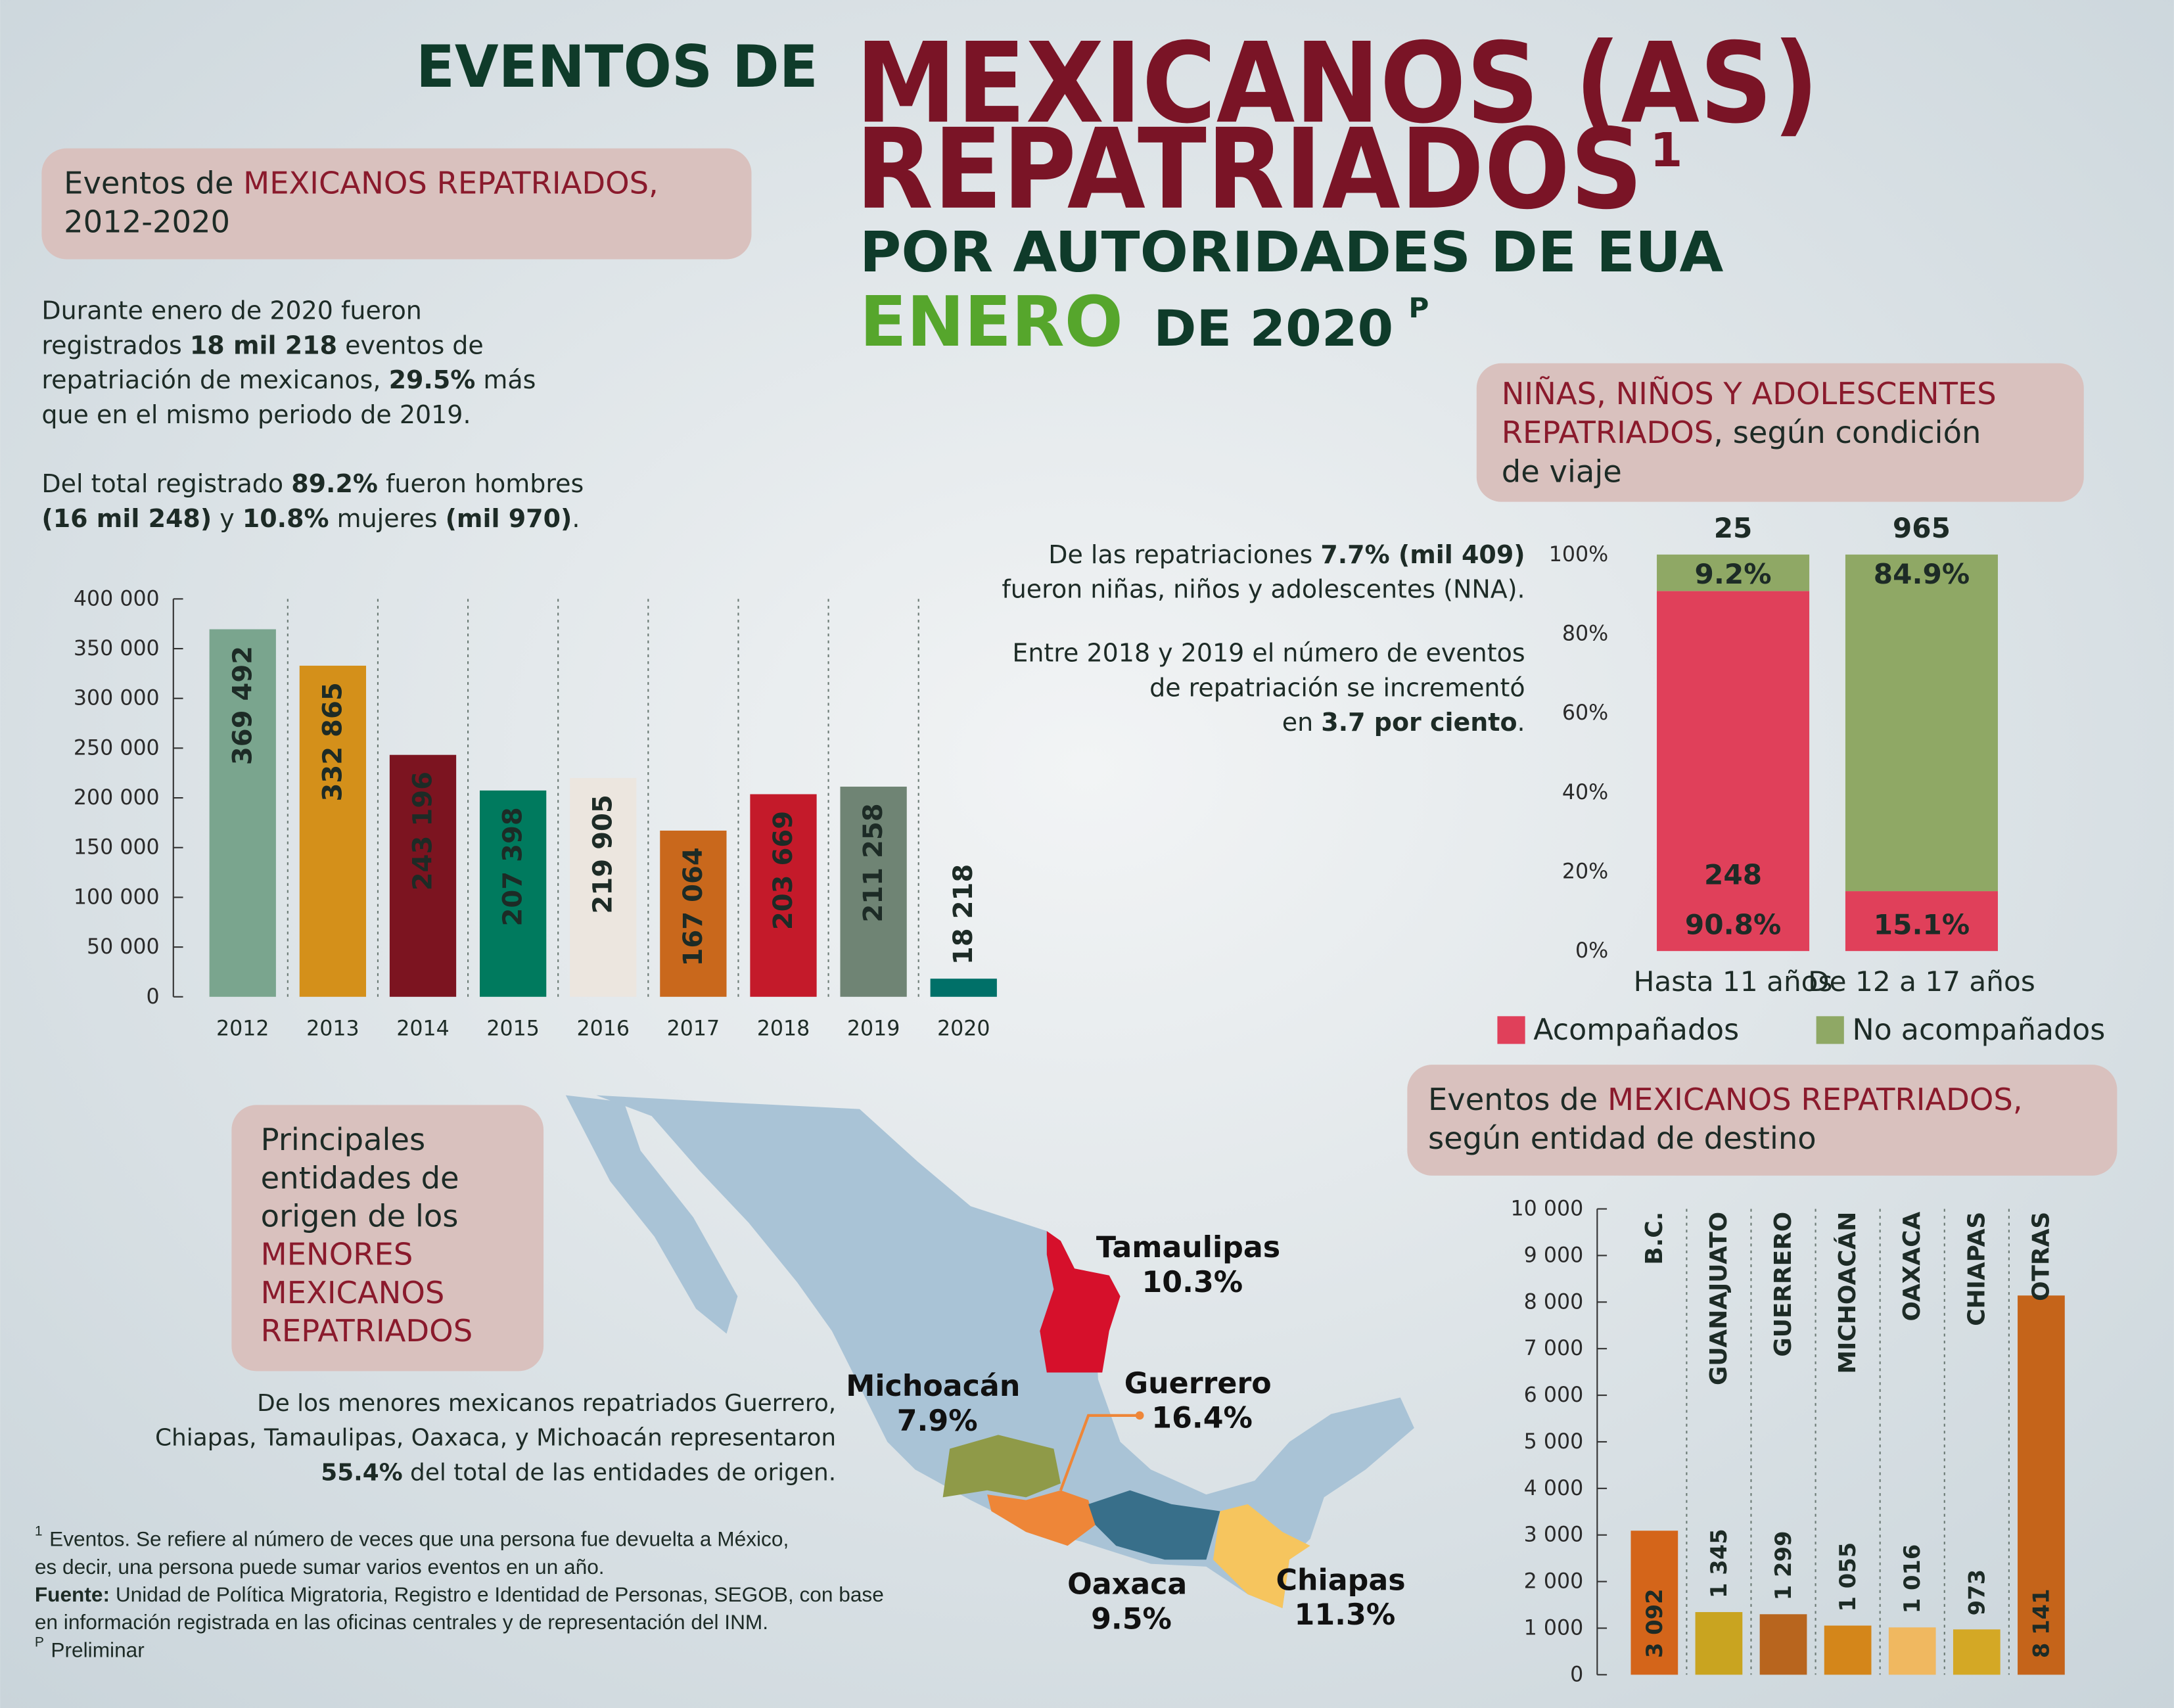 The height and width of the screenshot is (1708, 2174). Describe the element at coordinates (1733, 875) in the screenshot. I see `count-label: 248` at that location.